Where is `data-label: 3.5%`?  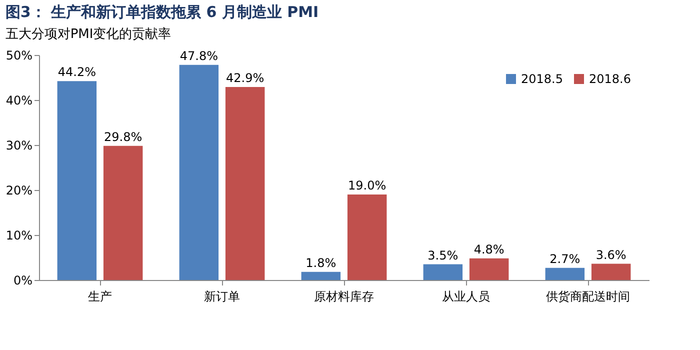
data-label: 3.5% is located at coordinates (443, 255).